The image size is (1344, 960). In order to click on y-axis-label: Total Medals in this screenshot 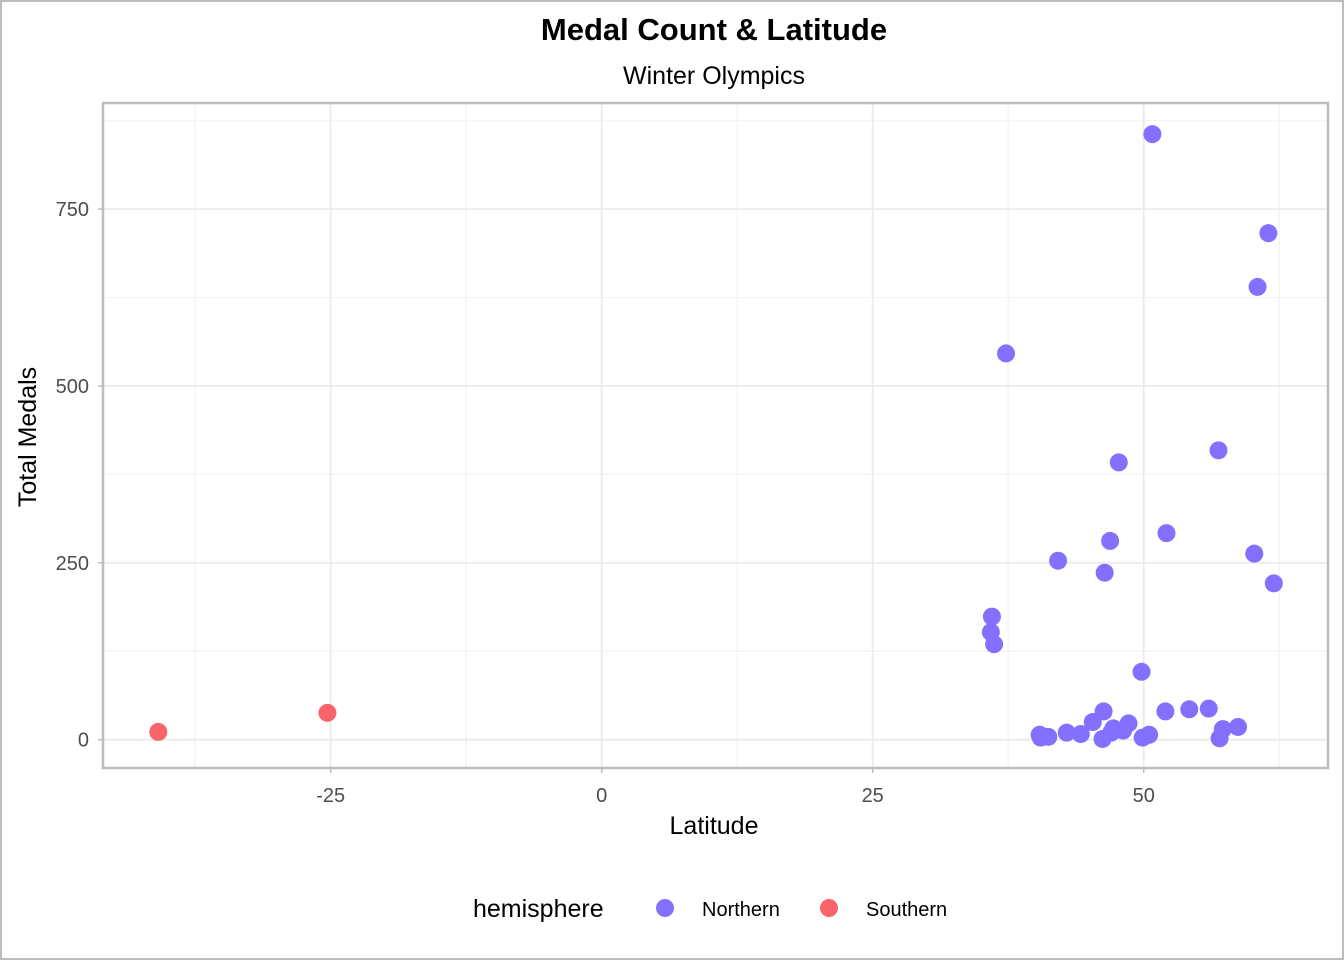, I will do `click(28, 437)`.